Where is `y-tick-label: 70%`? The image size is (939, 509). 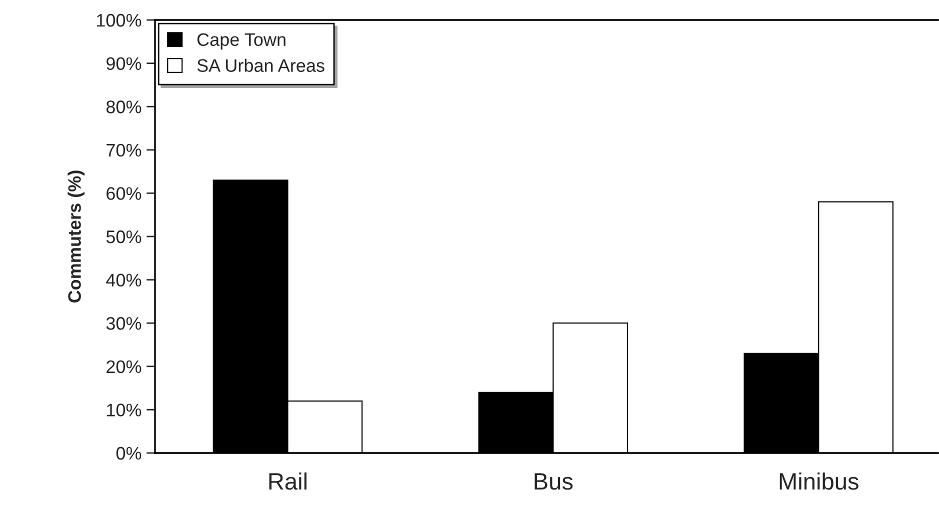 y-tick-label: 70% is located at coordinates (124, 150).